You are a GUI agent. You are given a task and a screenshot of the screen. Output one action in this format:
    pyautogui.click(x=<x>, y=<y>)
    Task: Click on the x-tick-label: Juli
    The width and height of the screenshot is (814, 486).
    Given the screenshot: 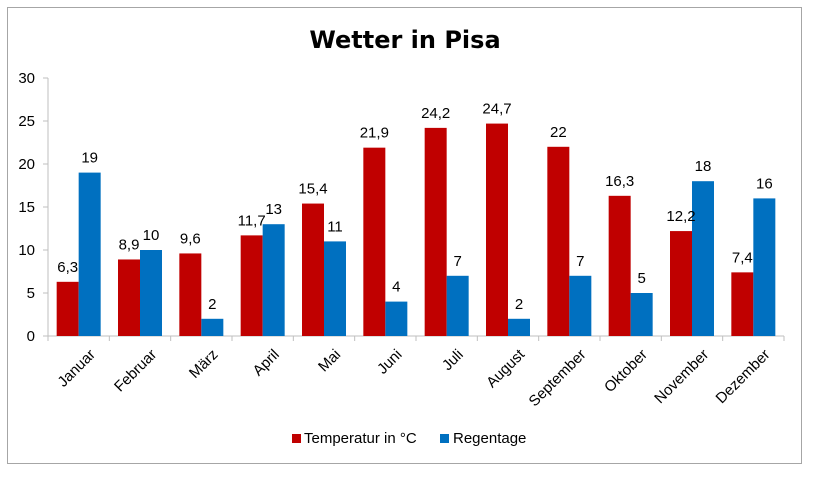 What is the action you would take?
    pyautogui.click(x=453, y=360)
    